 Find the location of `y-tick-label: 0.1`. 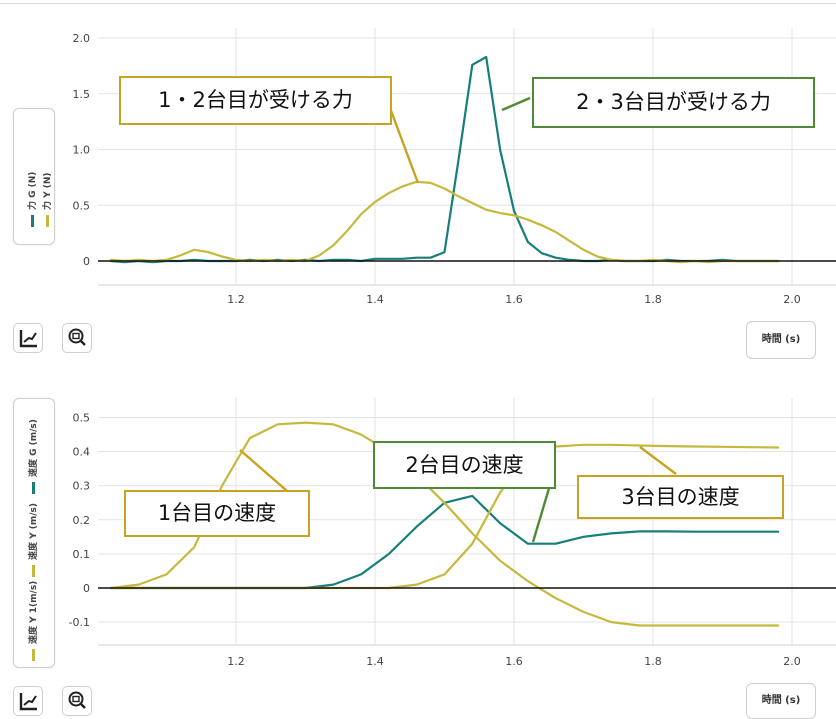

y-tick-label: 0.1 is located at coordinates (82, 554).